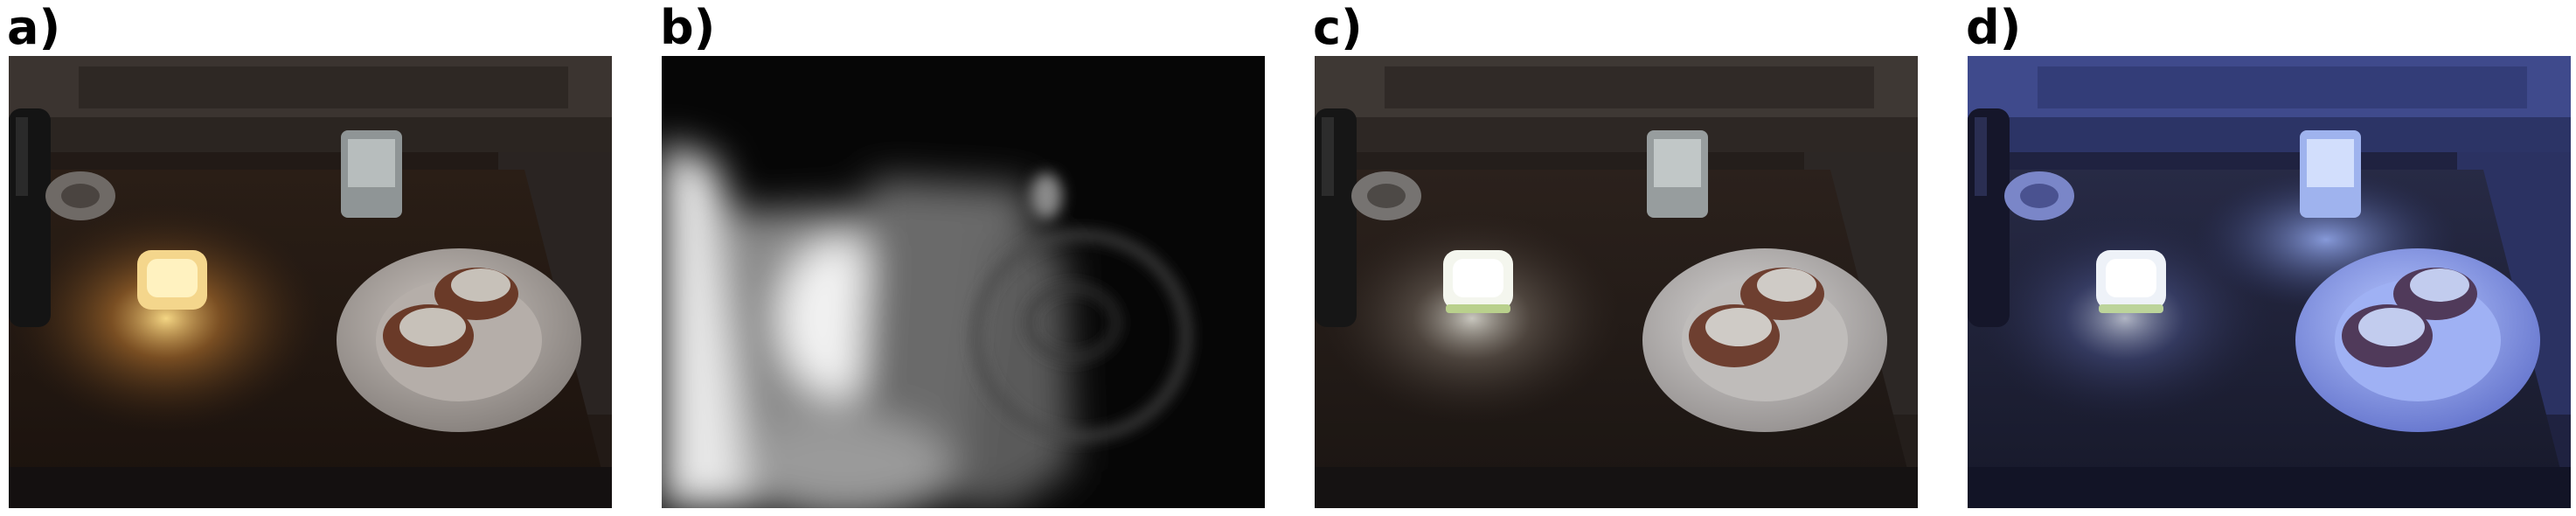 The height and width of the screenshot is (516, 2576). Describe the element at coordinates (1338, 27) in the screenshot. I see `panel-c-label: c)` at that location.